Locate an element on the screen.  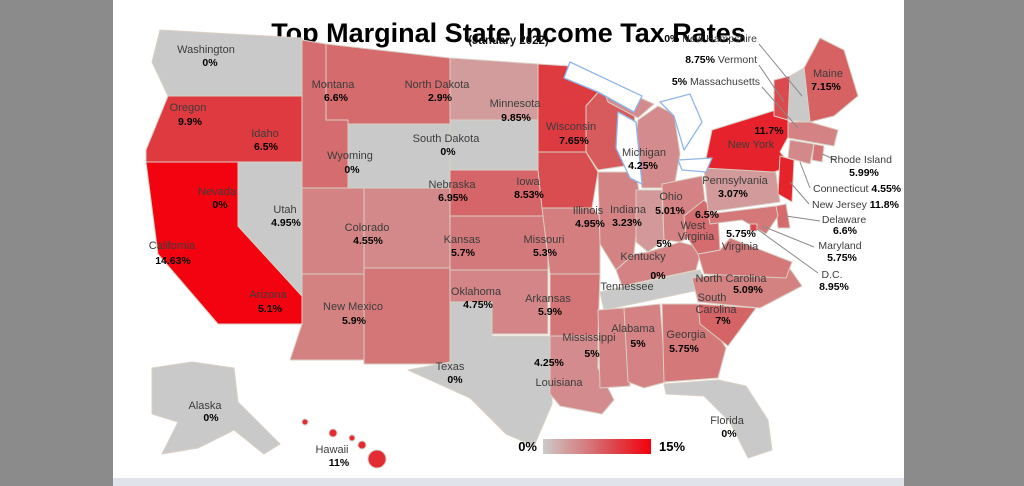
state-alaska is located at coordinates (216, 408).